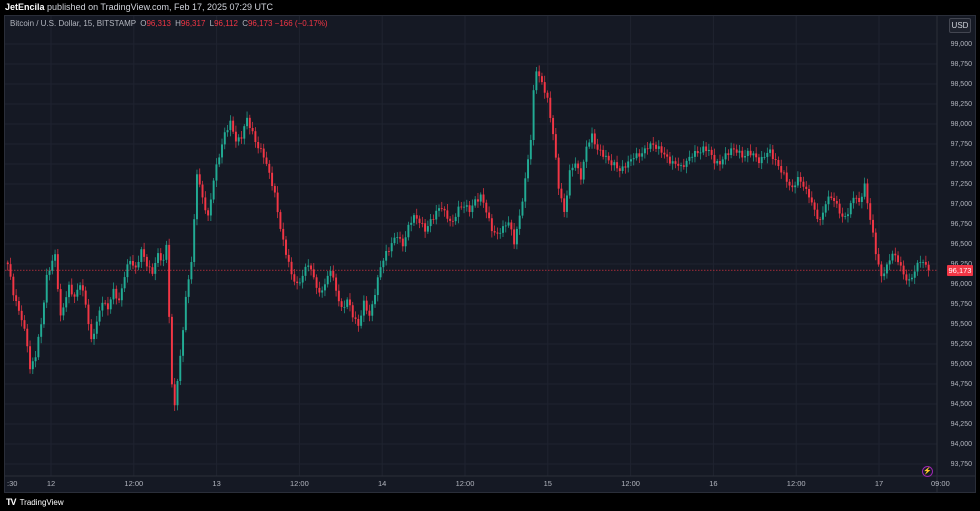 This screenshot has width=980, height=511. Describe the element at coordinates (73, 23) in the screenshot. I see `symbol-title: Bitcoin / U.S. Dollar, 15, BITSTAMP` at that location.